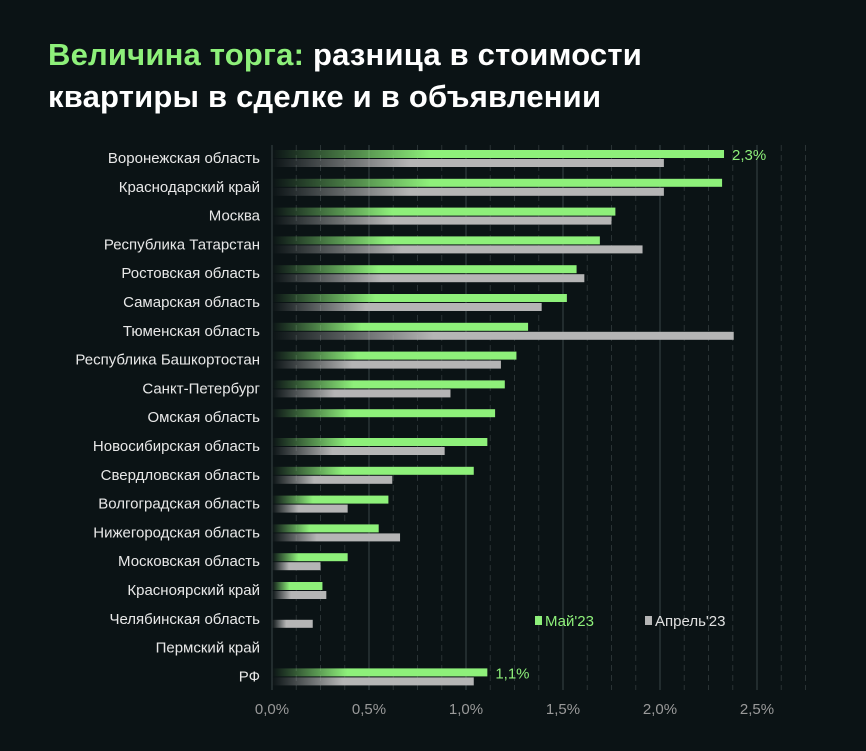  What do you see at coordinates (563, 709) in the screenshot?
I see `x-tick-label: 1,5%` at bounding box center [563, 709].